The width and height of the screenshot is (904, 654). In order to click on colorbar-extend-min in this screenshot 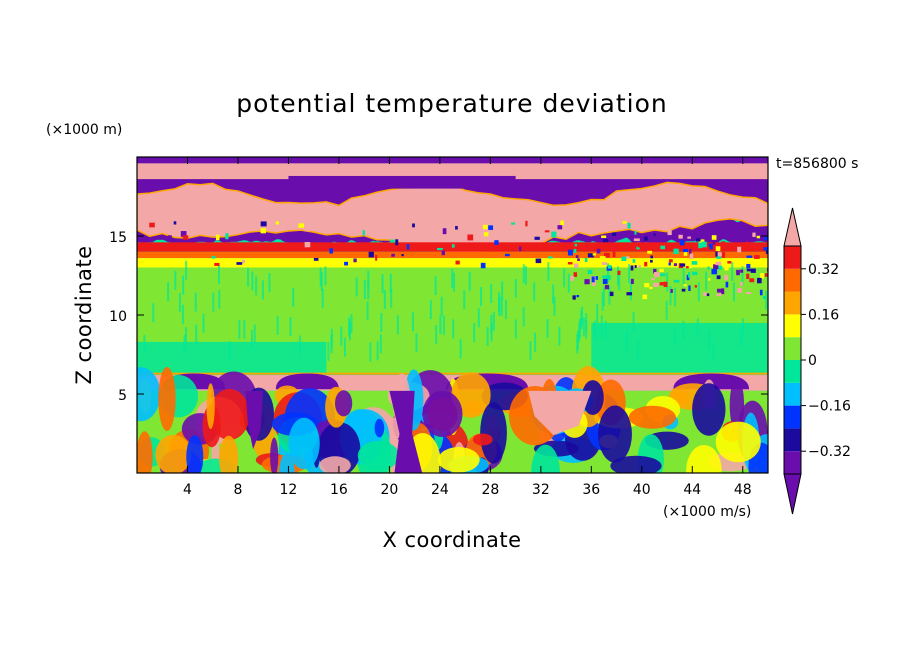, I will do `click(792, 494)`.